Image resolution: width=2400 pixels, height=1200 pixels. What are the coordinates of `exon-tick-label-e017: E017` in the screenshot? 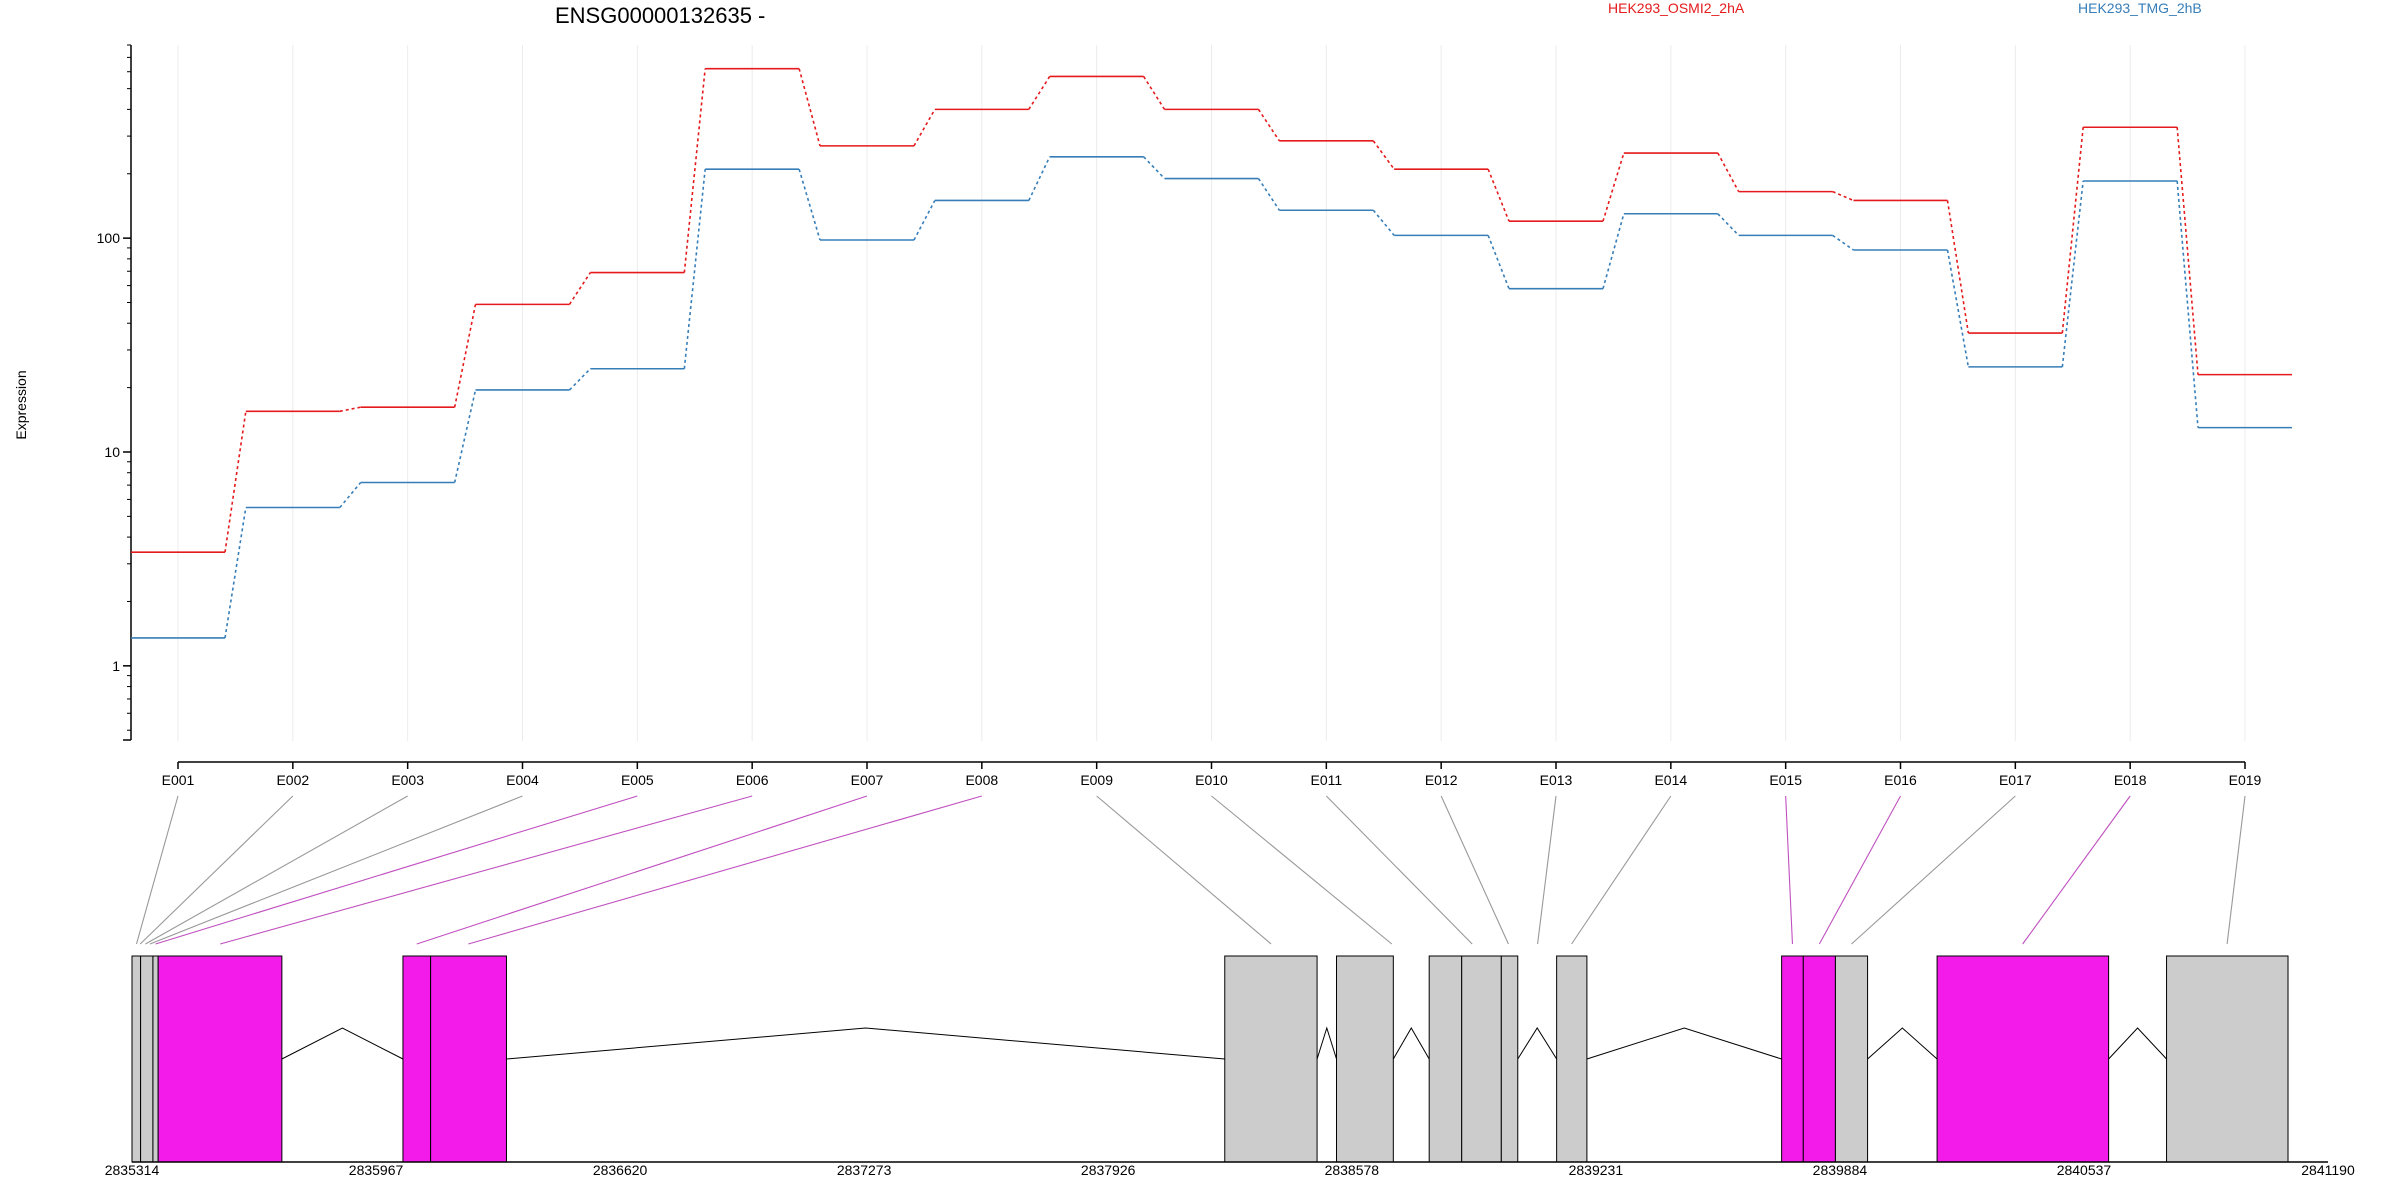 It's located at (2015, 780).